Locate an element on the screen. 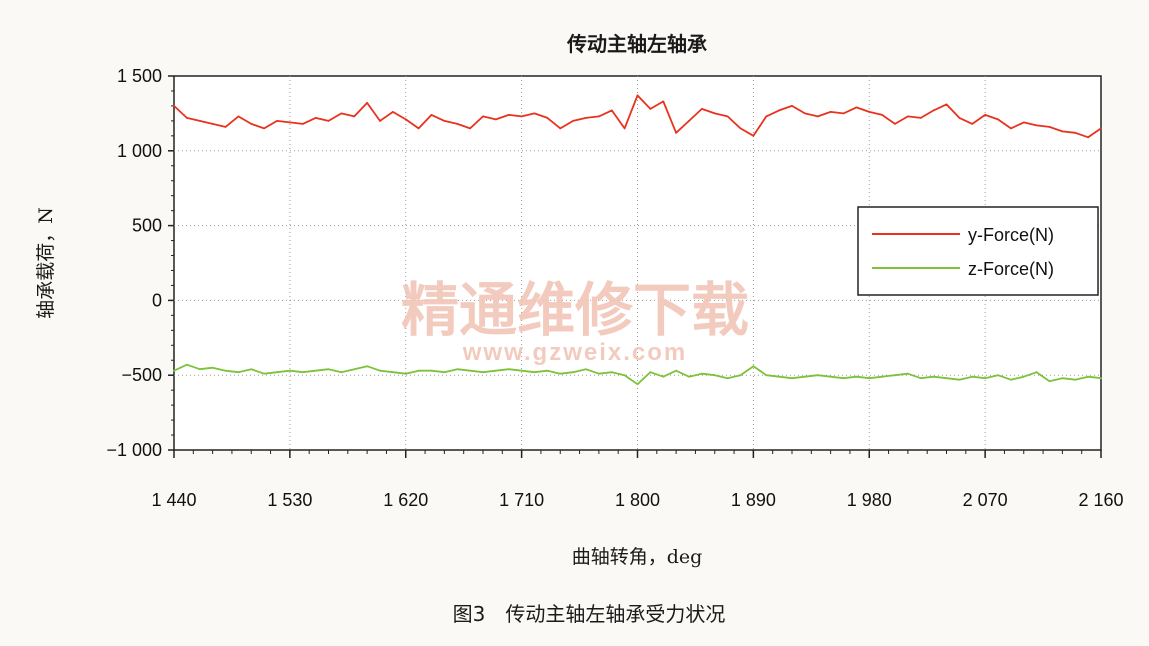  y-tick-label: 0 is located at coordinates (157, 300).